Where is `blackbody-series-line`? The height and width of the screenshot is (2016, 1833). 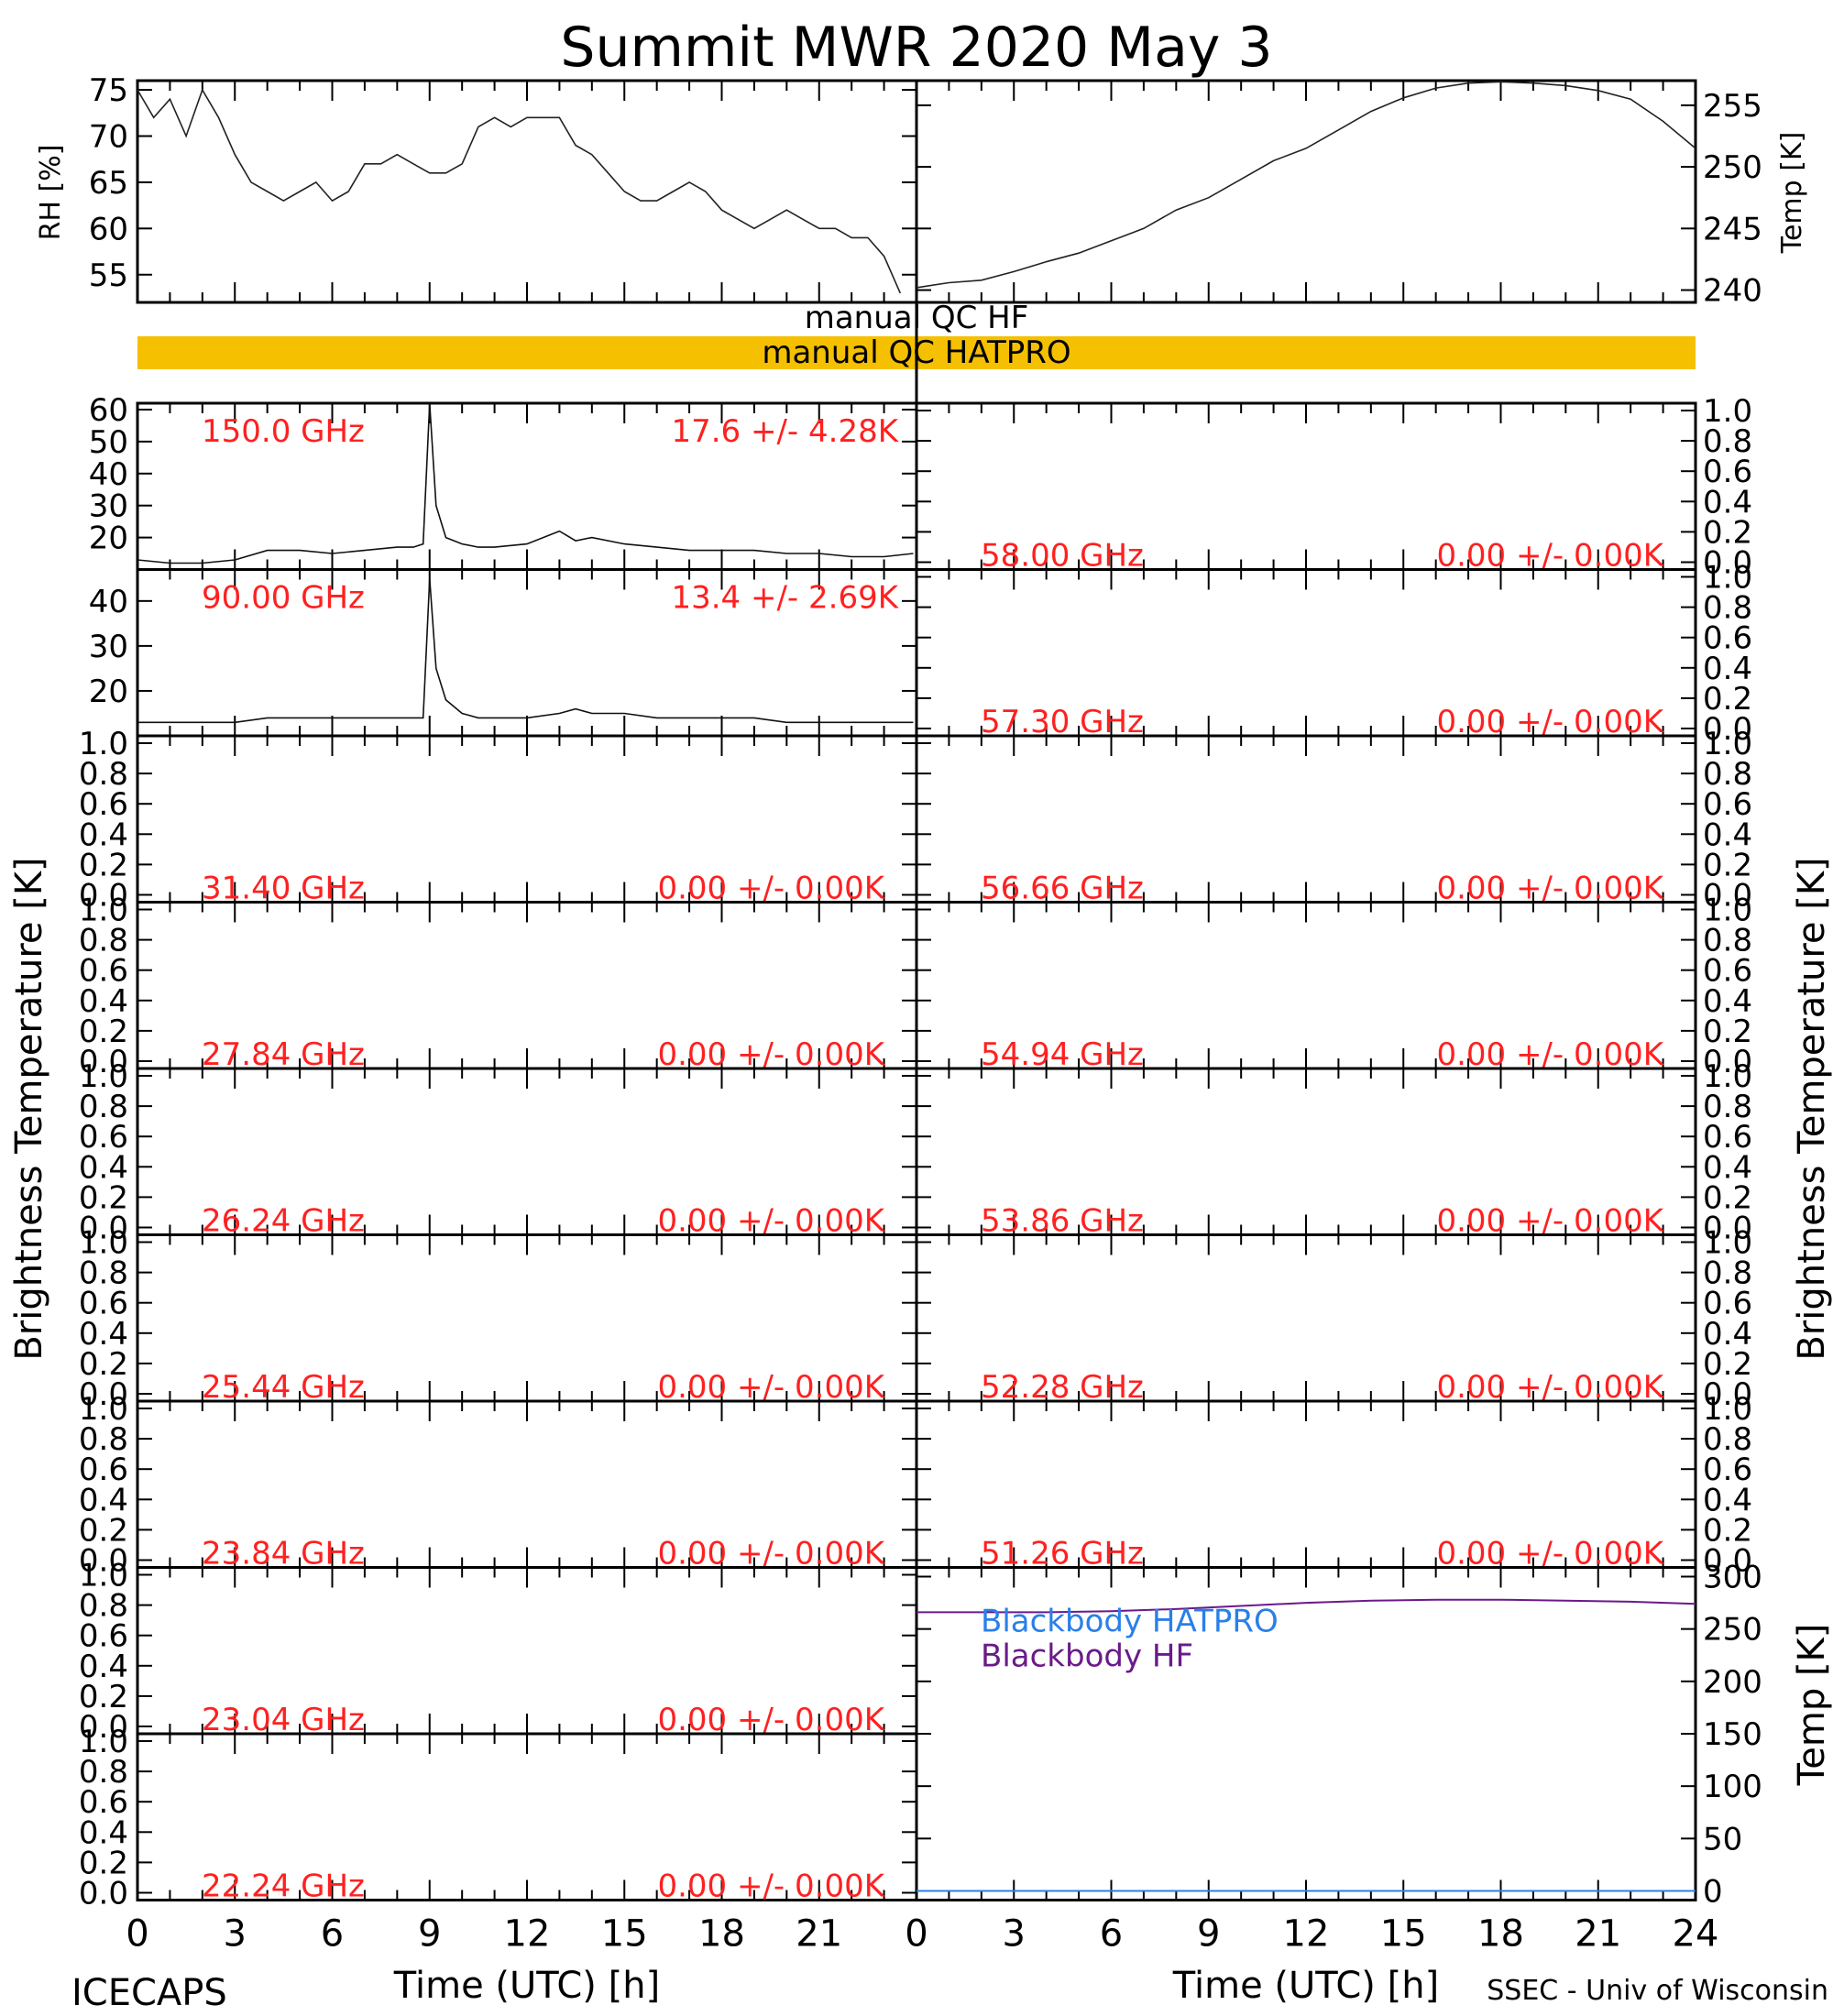 blackbody-series-line is located at coordinates (1306, 1606).